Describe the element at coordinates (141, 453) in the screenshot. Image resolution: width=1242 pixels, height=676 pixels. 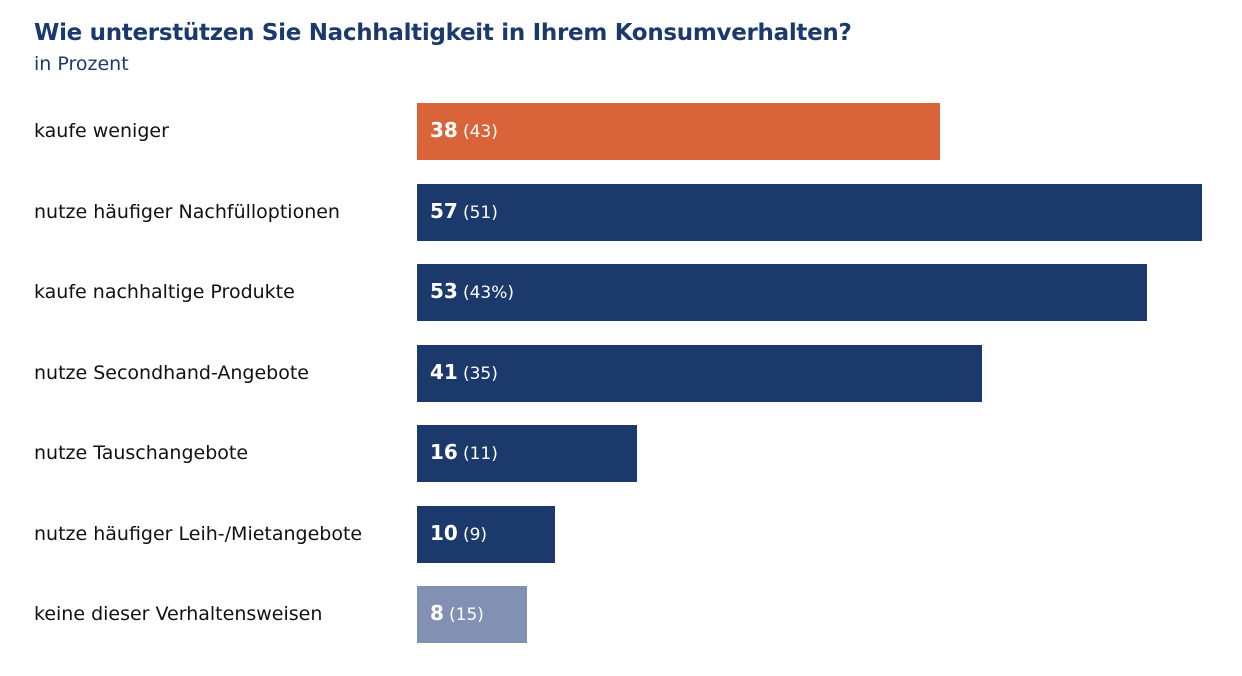
I see `category-label: nutze Tauschangebote` at that location.